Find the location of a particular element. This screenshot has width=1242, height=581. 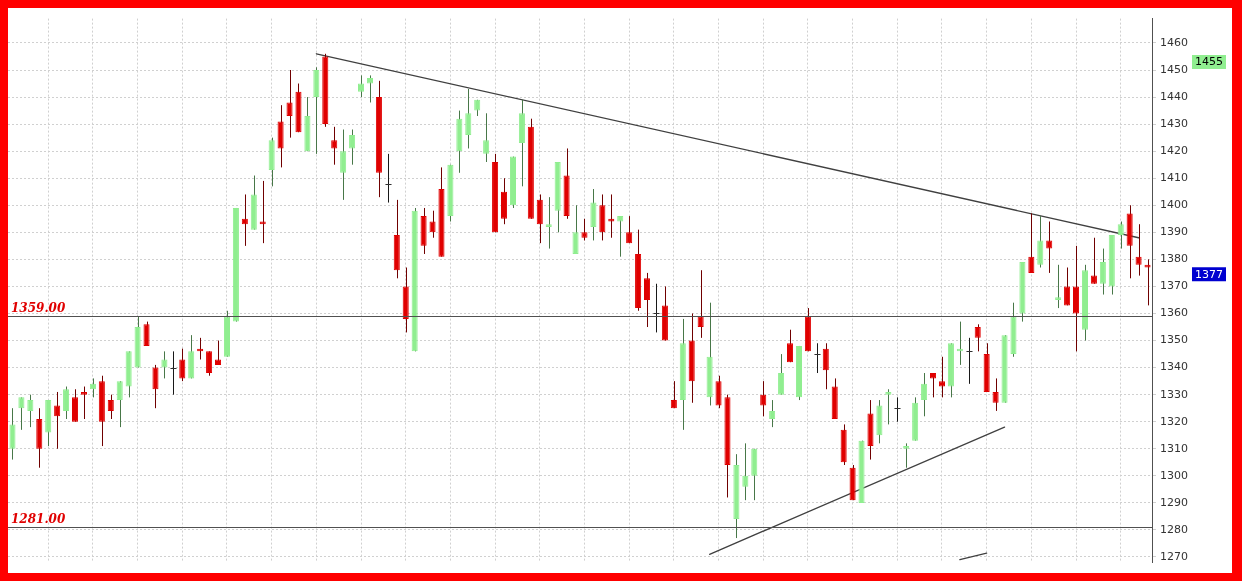

y-tick-label: 1400 is located at coordinates (1174, 205).